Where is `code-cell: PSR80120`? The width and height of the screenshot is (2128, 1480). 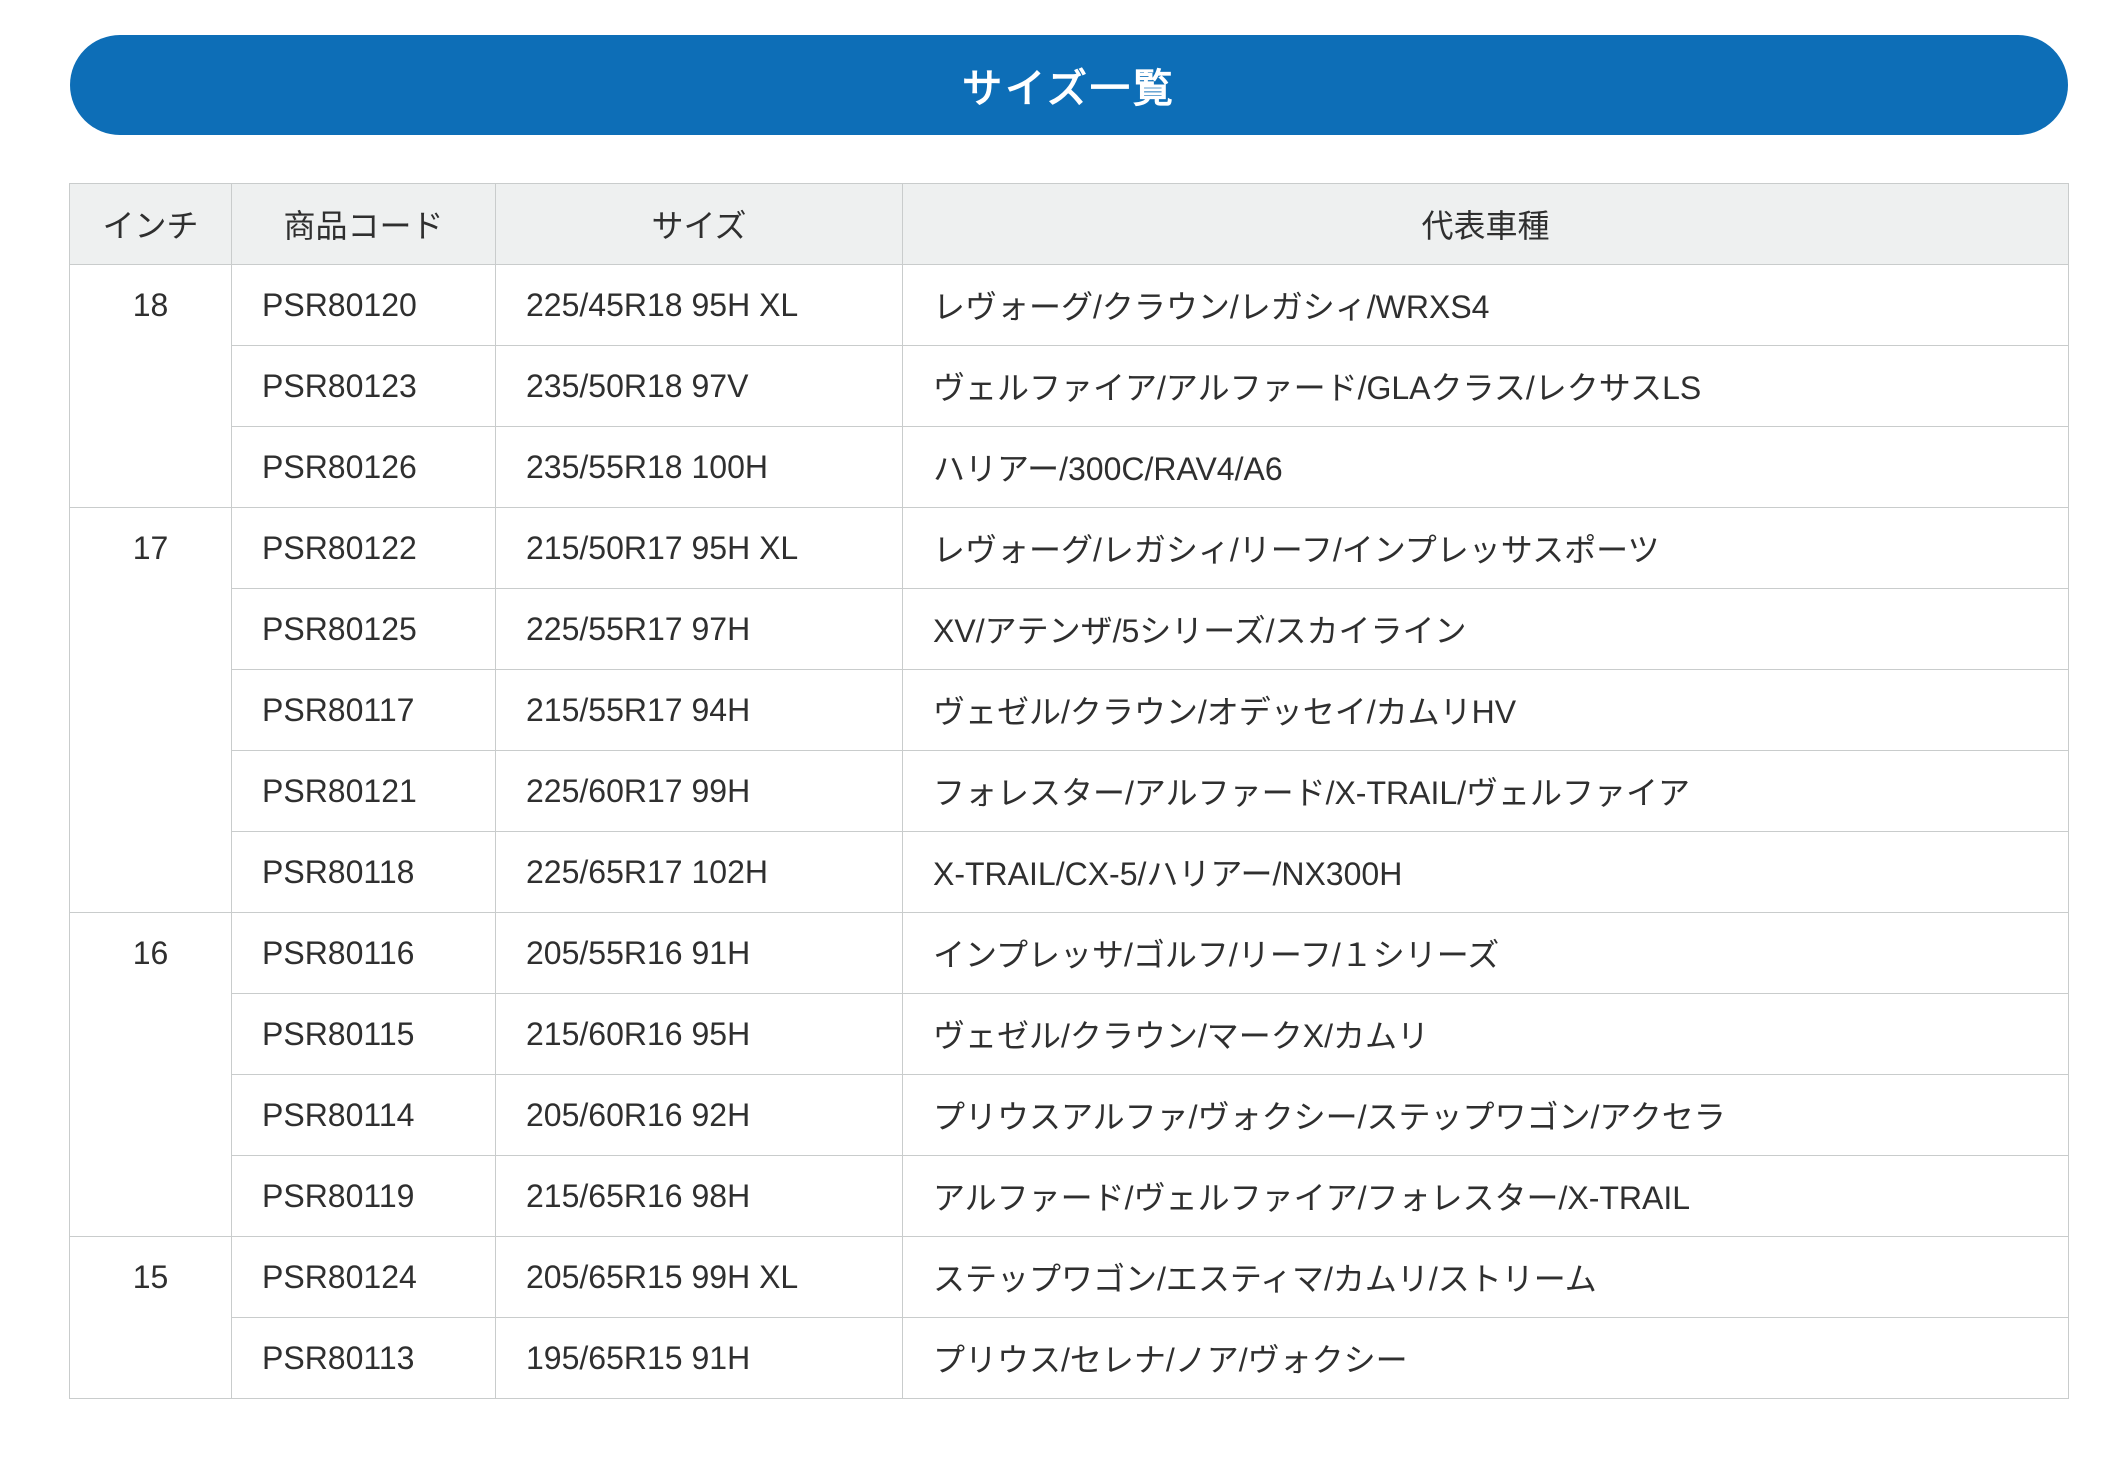
code-cell: PSR80120 is located at coordinates (363, 305).